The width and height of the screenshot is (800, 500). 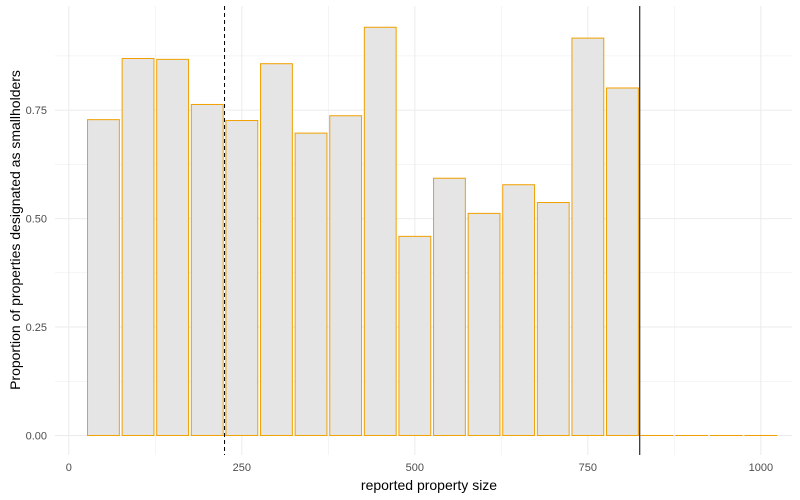 I want to click on x-tick-label: 250, so click(x=242, y=468).